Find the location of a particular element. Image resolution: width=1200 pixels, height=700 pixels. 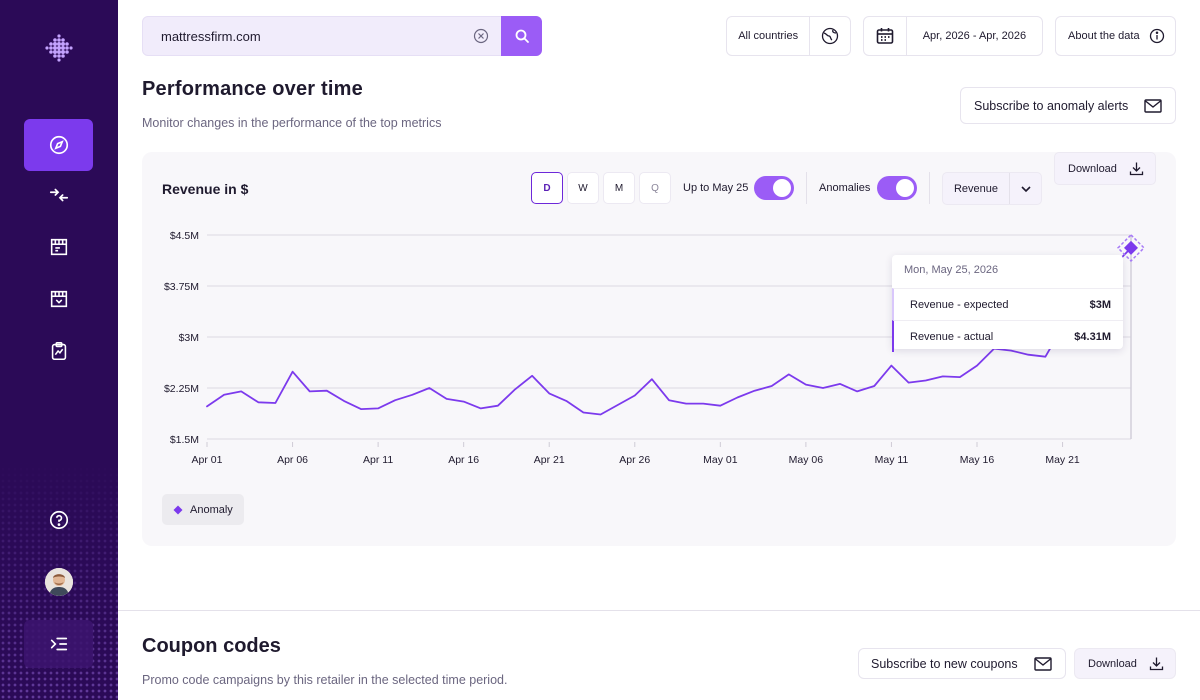

metric-select: Revenue is located at coordinates (992, 188).